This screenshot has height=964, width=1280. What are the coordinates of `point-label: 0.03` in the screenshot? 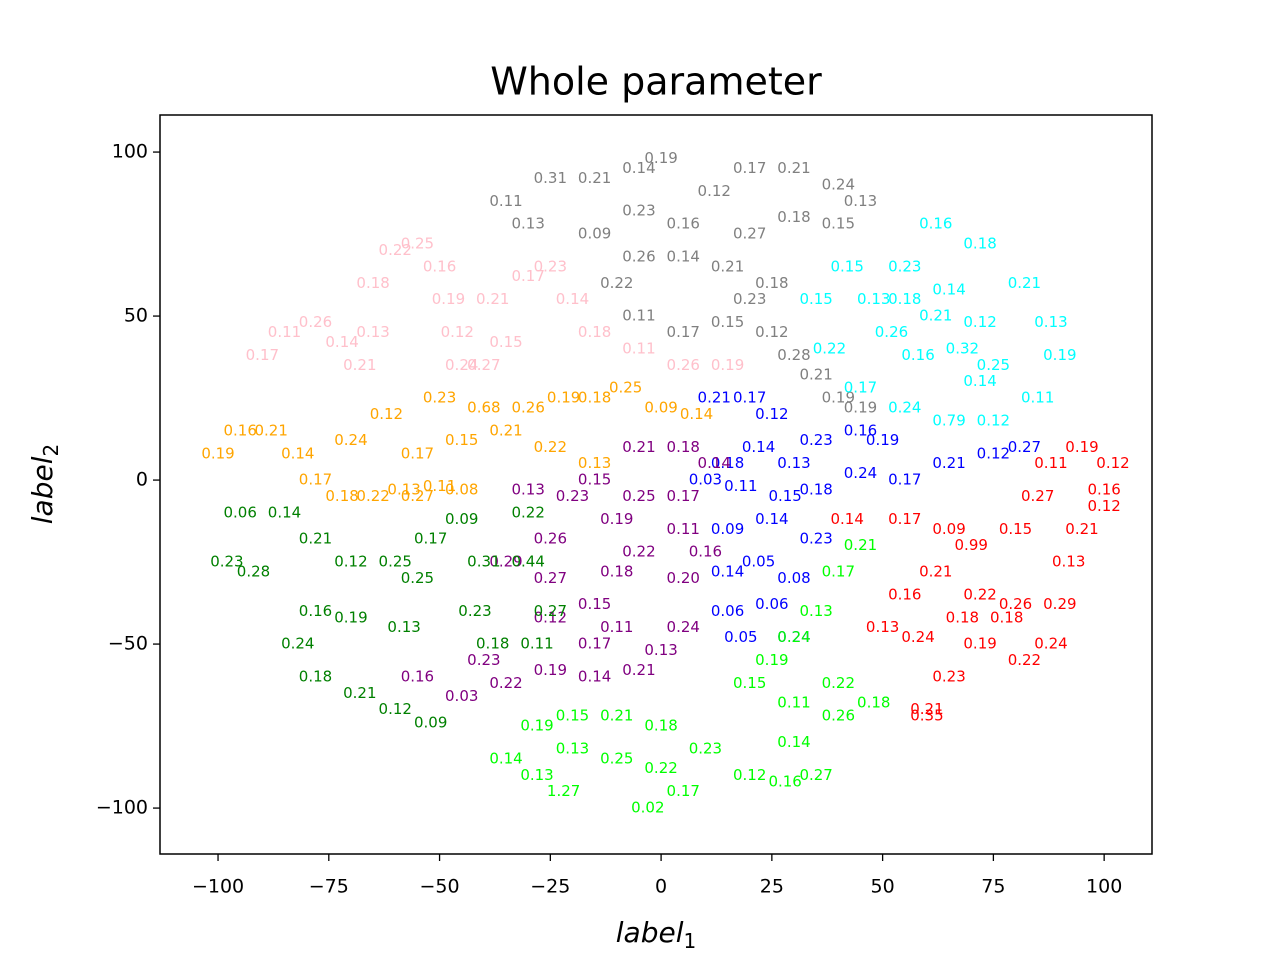 It's located at (461, 696).